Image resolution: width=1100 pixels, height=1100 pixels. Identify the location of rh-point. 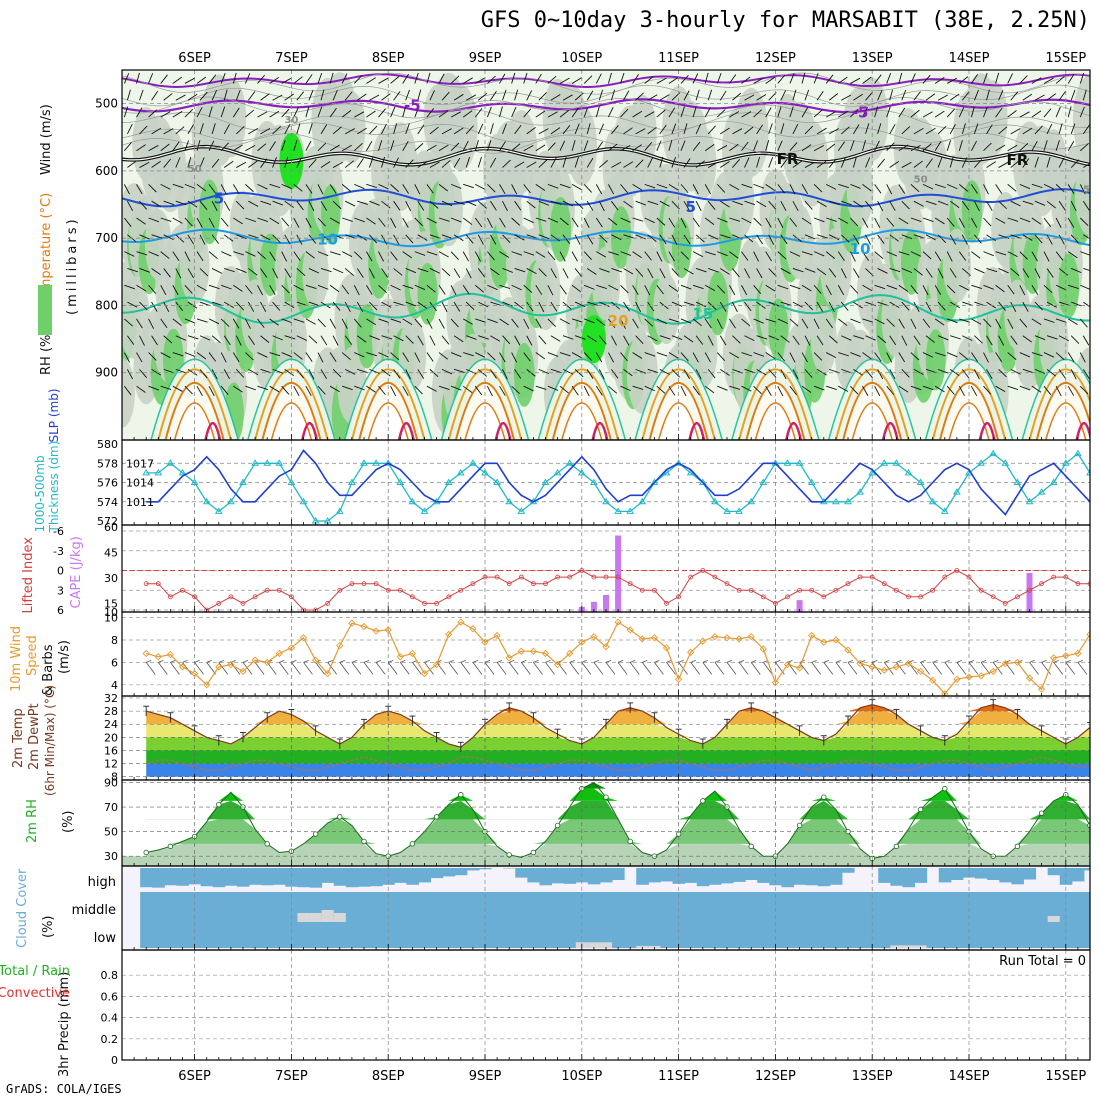
(920, 809).